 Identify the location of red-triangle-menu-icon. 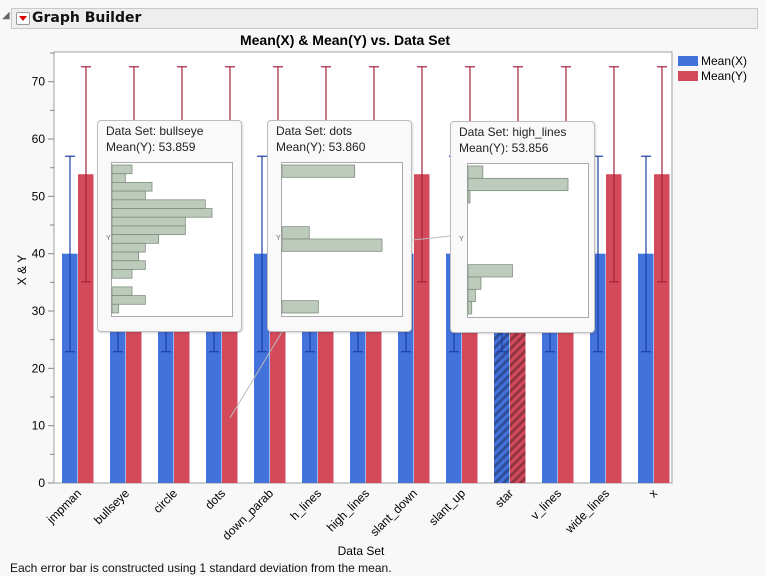
(23, 18).